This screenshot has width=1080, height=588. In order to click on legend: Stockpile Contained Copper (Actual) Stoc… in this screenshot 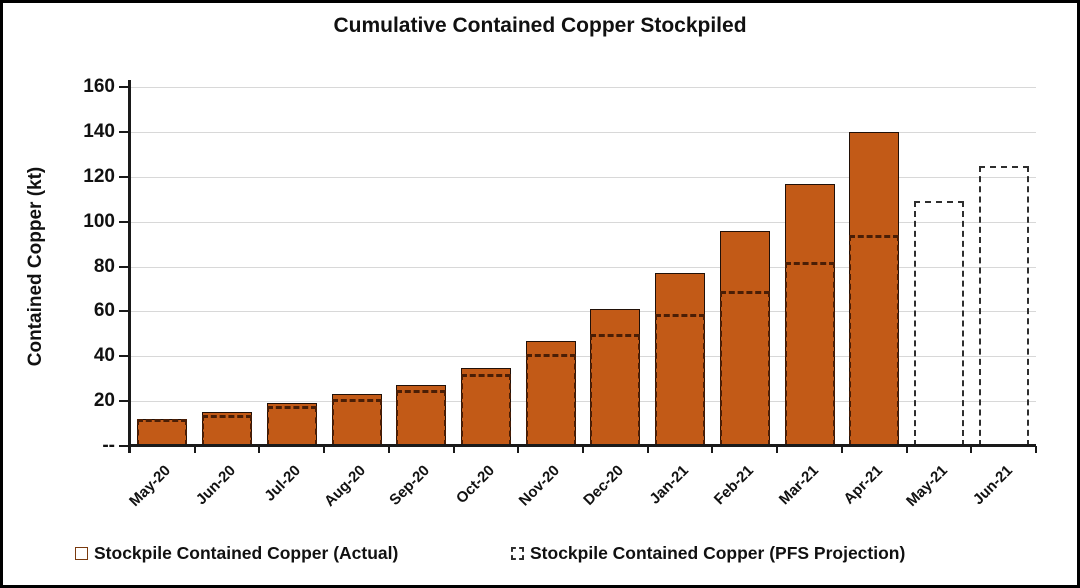, I will do `click(540, 556)`.